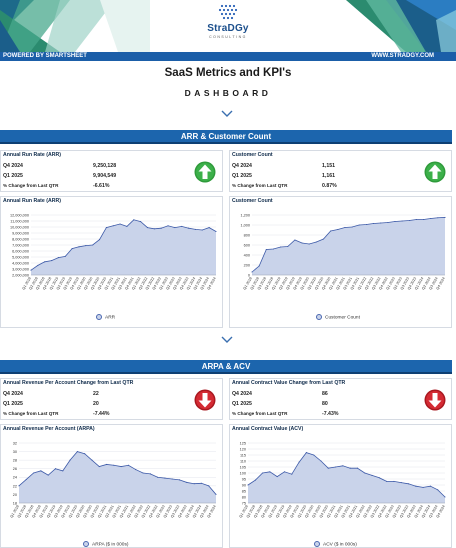 Image resolution: width=456 pixels, height=548 pixels. I want to click on chart-legend: ARPA ($ in 000s), so click(105, 544).